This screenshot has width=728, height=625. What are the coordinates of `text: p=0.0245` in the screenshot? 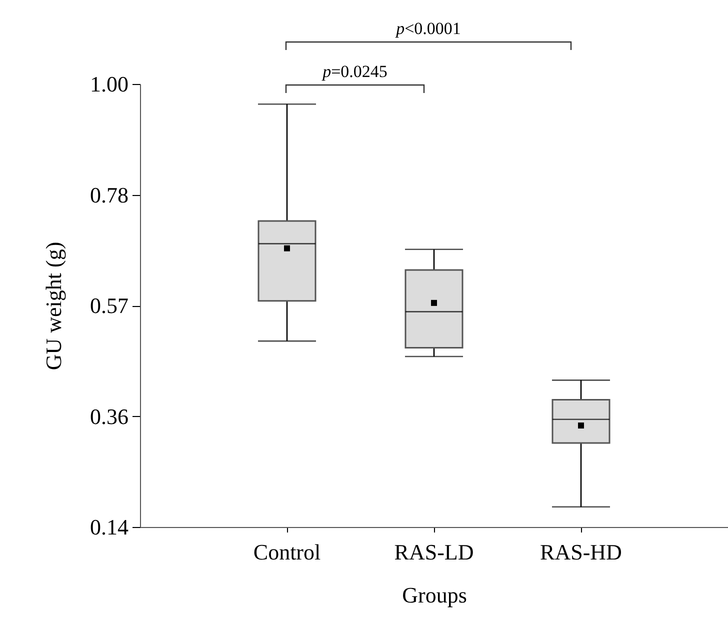 It's located at (355, 71).